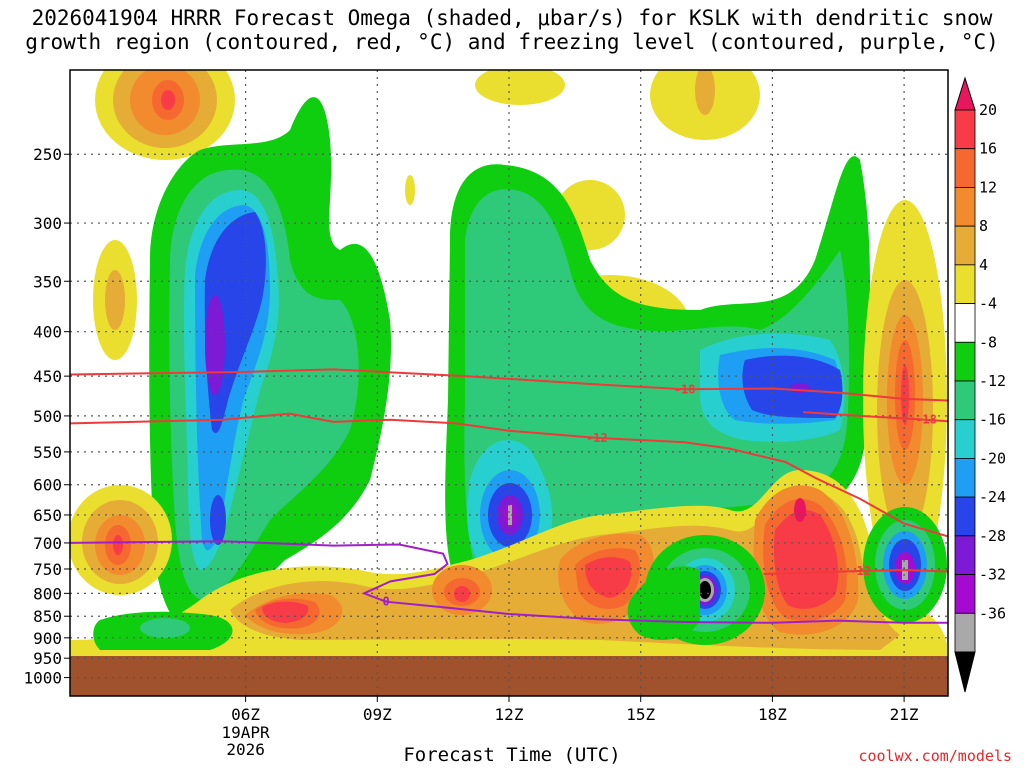  I want to click on y-tick-label: 500, so click(47, 416).